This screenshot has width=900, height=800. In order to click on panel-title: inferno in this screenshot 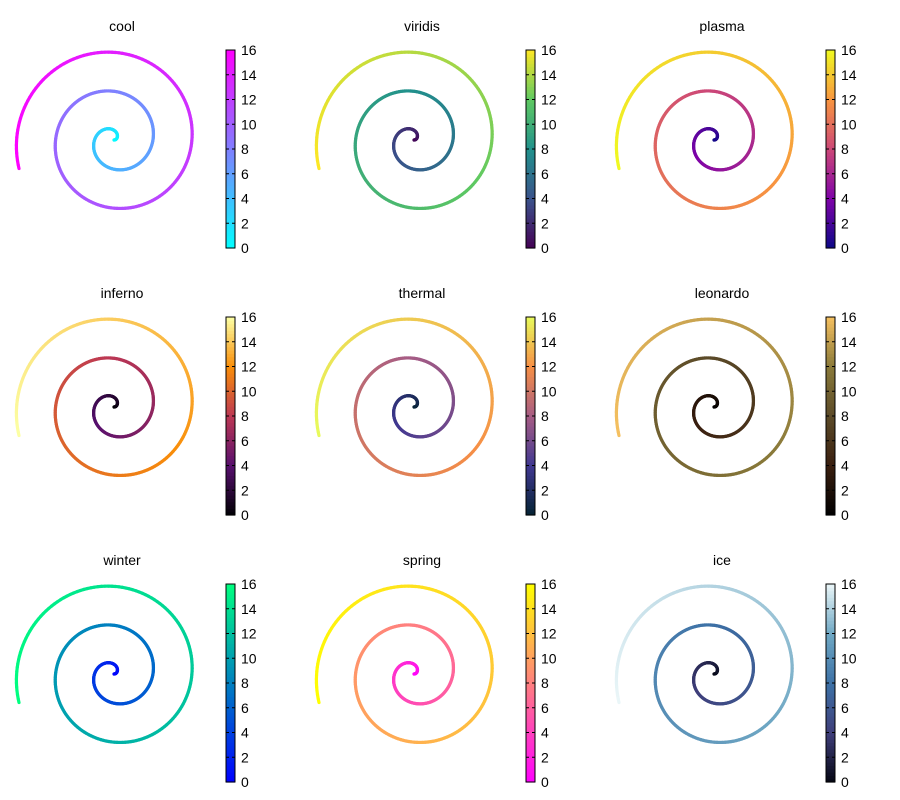, I will do `click(122, 293)`.